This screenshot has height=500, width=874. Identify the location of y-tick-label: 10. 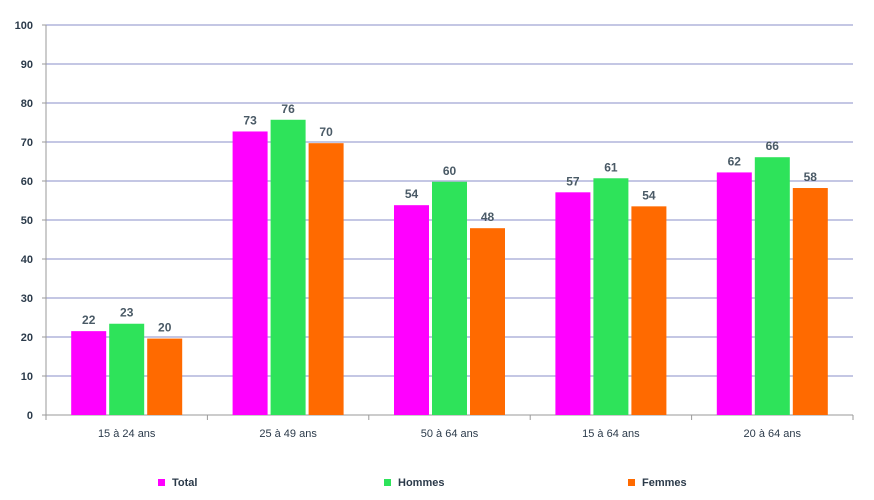
(27, 377).